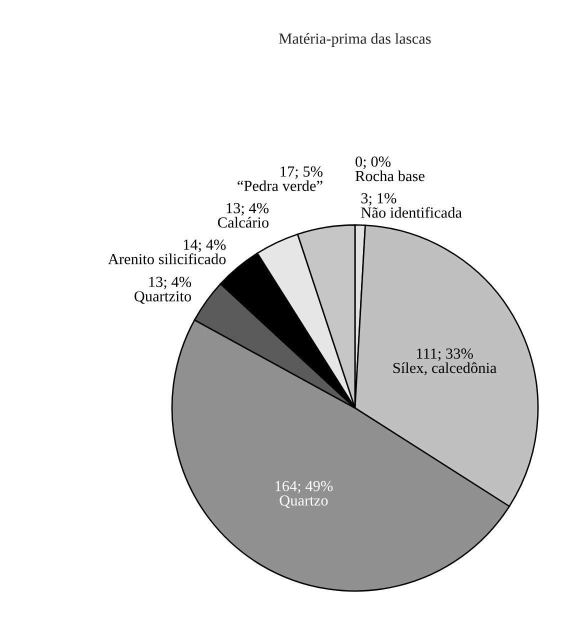 The width and height of the screenshot is (579, 632). Describe the element at coordinates (411, 212) in the screenshot. I see `slice-label: Não identificada` at that location.